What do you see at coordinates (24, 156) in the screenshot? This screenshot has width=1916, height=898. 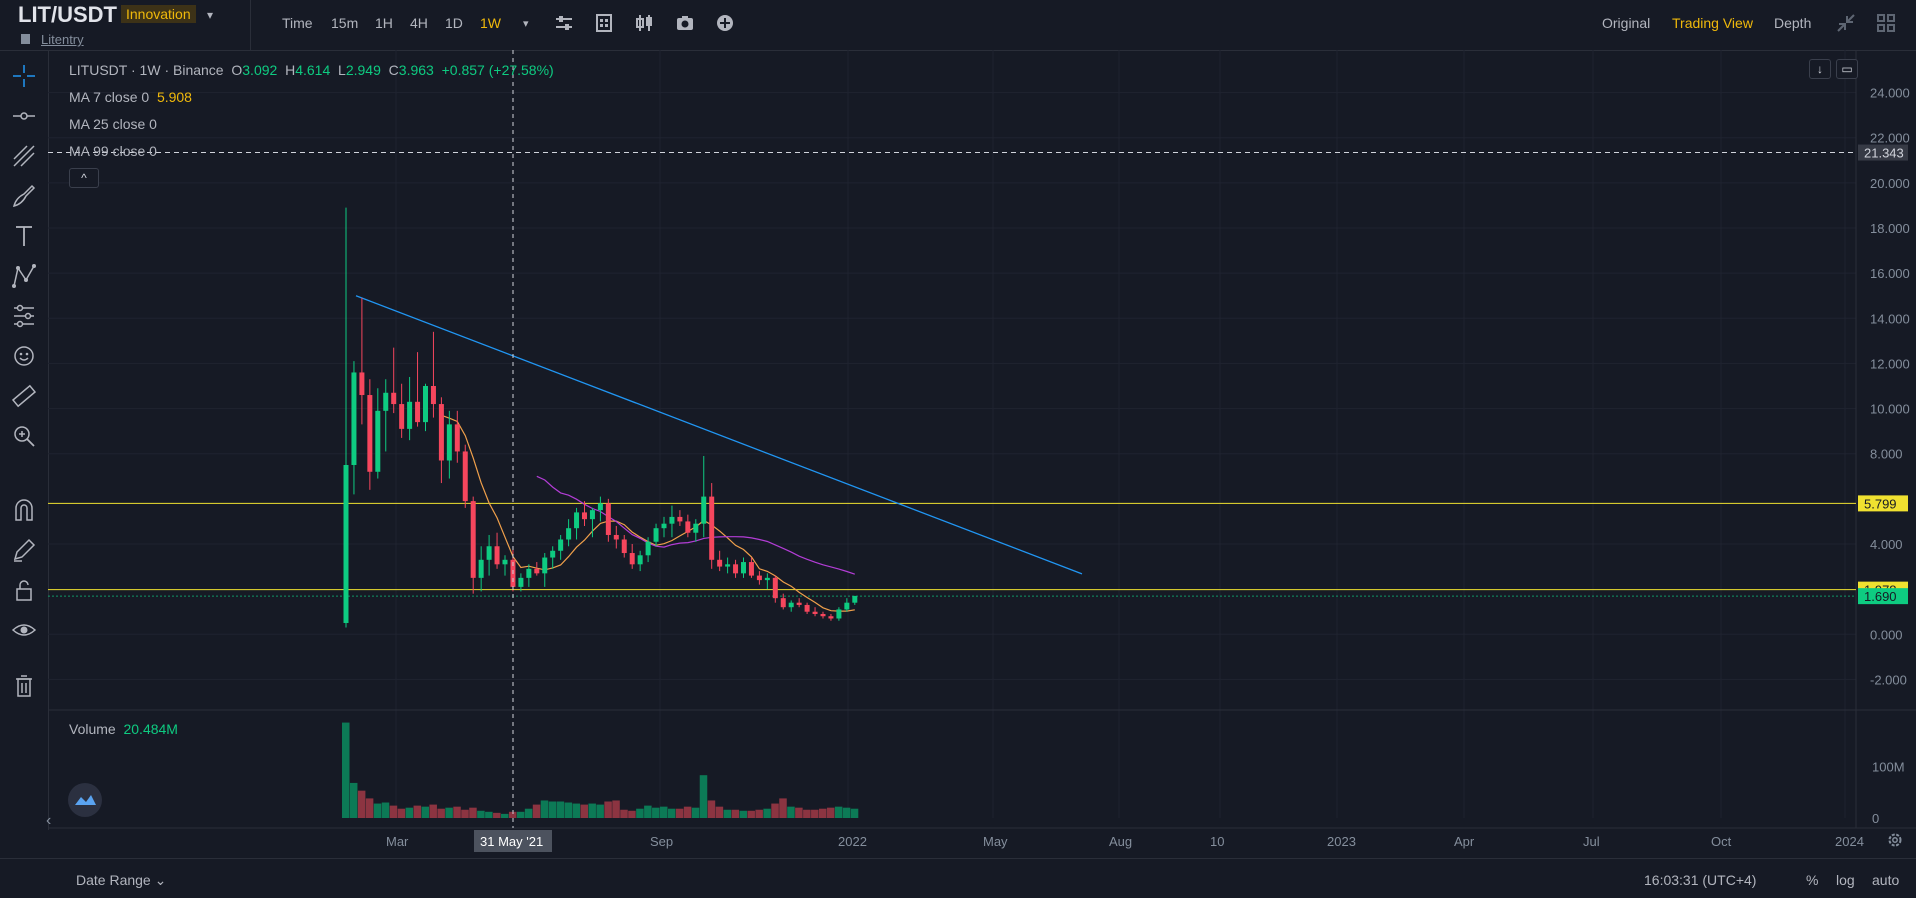 I see `trend-line-icon` at bounding box center [24, 156].